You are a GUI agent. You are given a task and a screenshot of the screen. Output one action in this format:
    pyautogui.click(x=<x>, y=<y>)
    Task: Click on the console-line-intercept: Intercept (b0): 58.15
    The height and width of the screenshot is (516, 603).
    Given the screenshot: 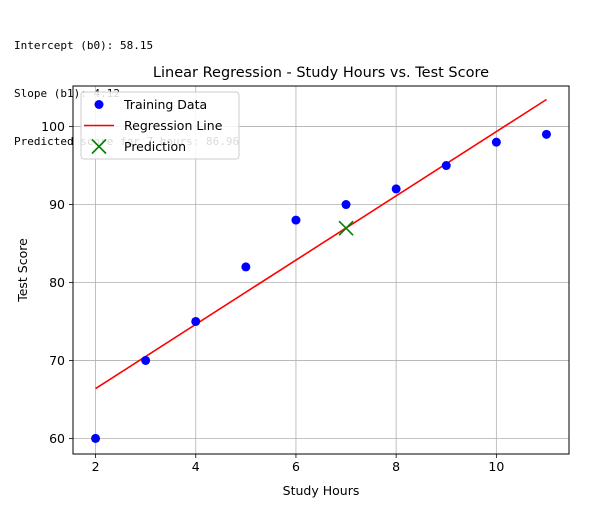 What is the action you would take?
    pyautogui.click(x=84, y=45)
    